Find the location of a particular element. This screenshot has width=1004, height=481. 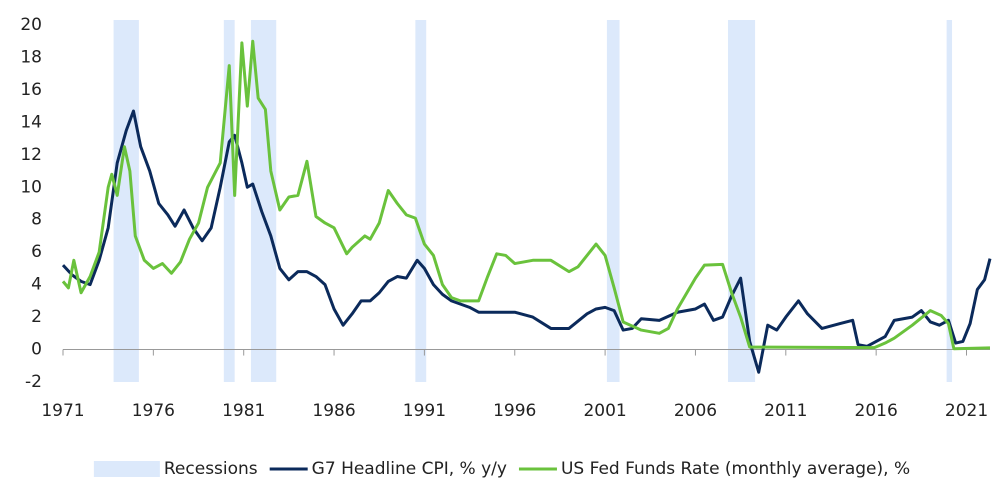

x-tick-label: 1971 is located at coordinates (62, 411).